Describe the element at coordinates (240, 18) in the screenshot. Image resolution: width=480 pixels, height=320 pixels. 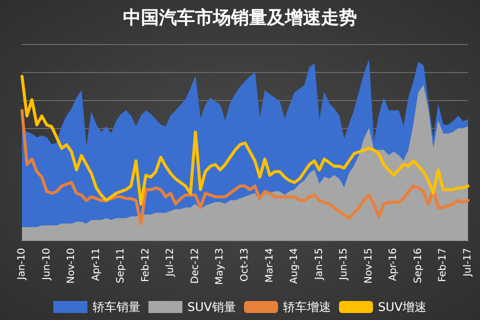
I see `chart-title: 中国汽车市场销量及增速走势` at that location.